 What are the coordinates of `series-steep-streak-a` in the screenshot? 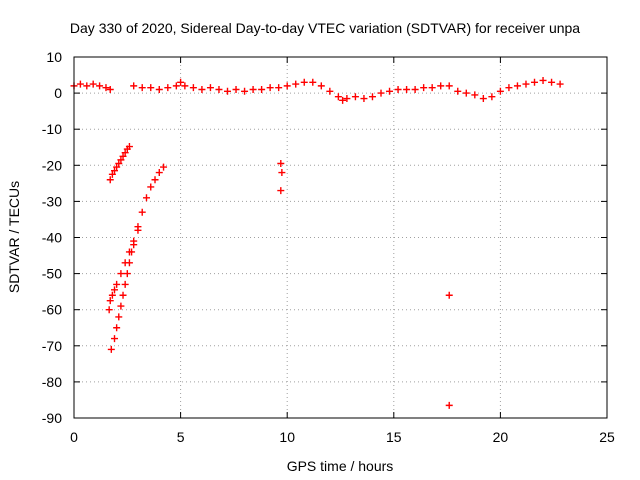 It's located at (137, 258).